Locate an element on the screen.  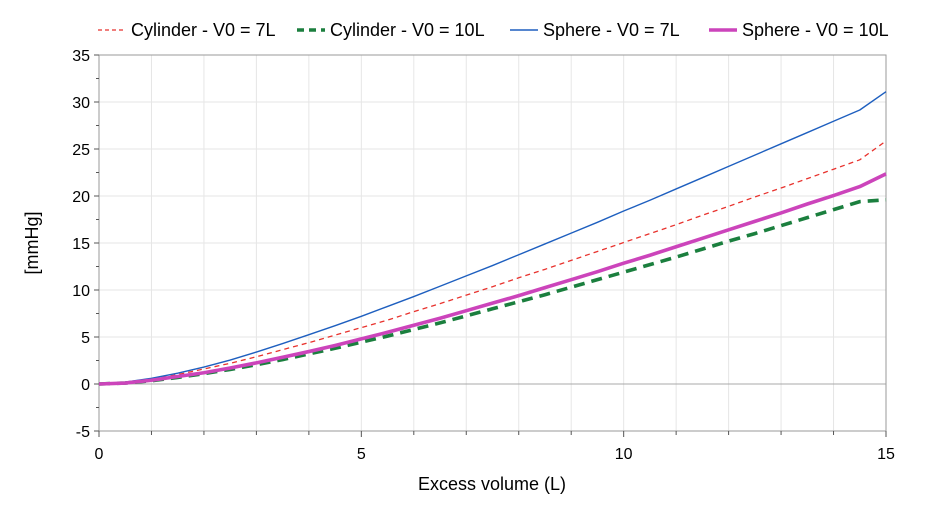
y-axis-title: [mmHg] is located at coordinates (32, 243).